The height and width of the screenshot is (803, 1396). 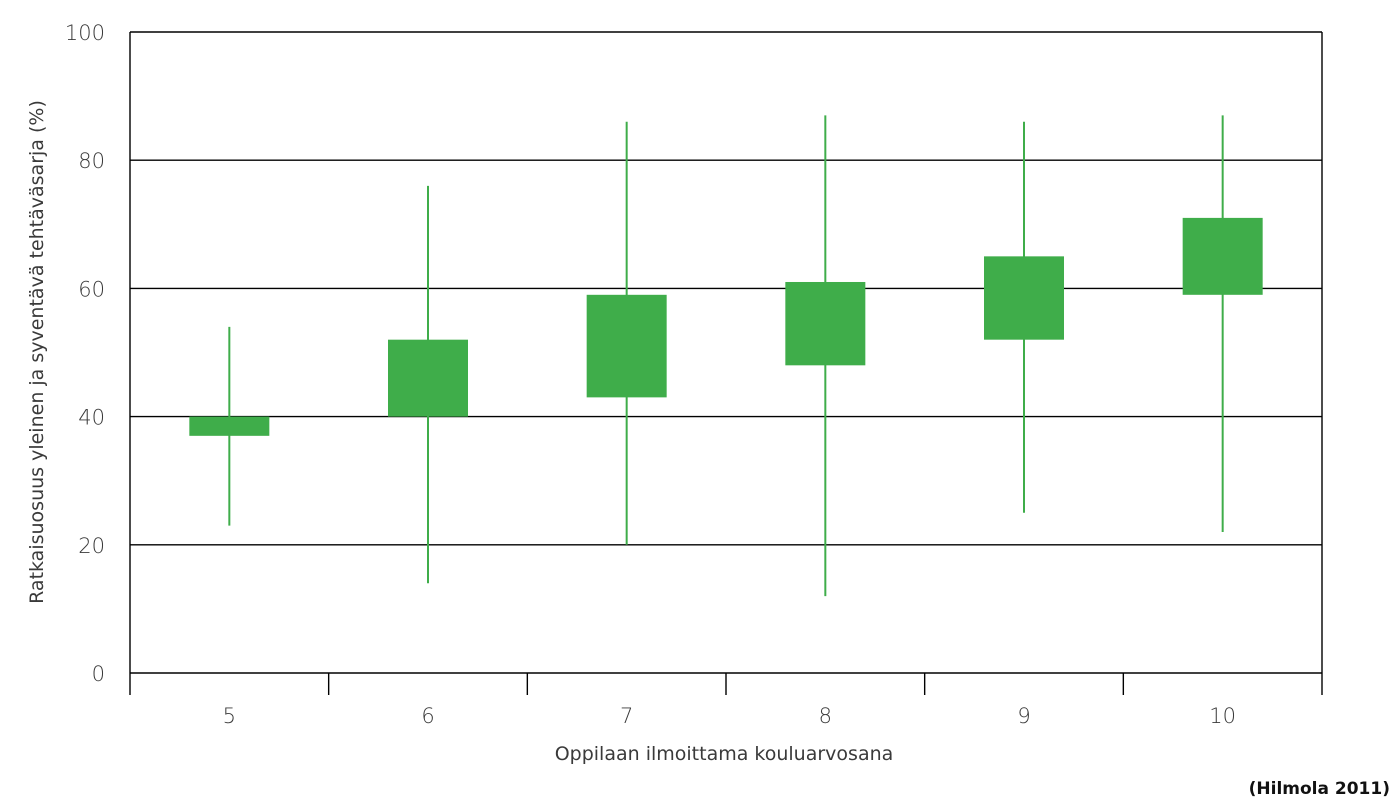 What do you see at coordinates (724, 754) in the screenshot?
I see `x-axis-title: Oppilaan ilmoittama kouluarvosana` at bounding box center [724, 754].